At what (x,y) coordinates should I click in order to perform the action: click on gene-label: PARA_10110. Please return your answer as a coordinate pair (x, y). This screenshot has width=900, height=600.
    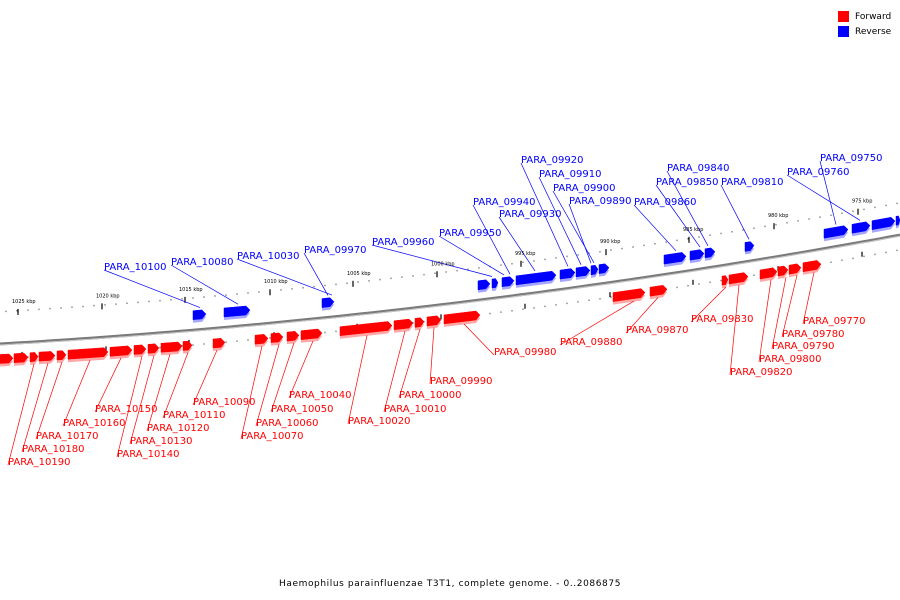
    Looking at the image, I should click on (194, 415).